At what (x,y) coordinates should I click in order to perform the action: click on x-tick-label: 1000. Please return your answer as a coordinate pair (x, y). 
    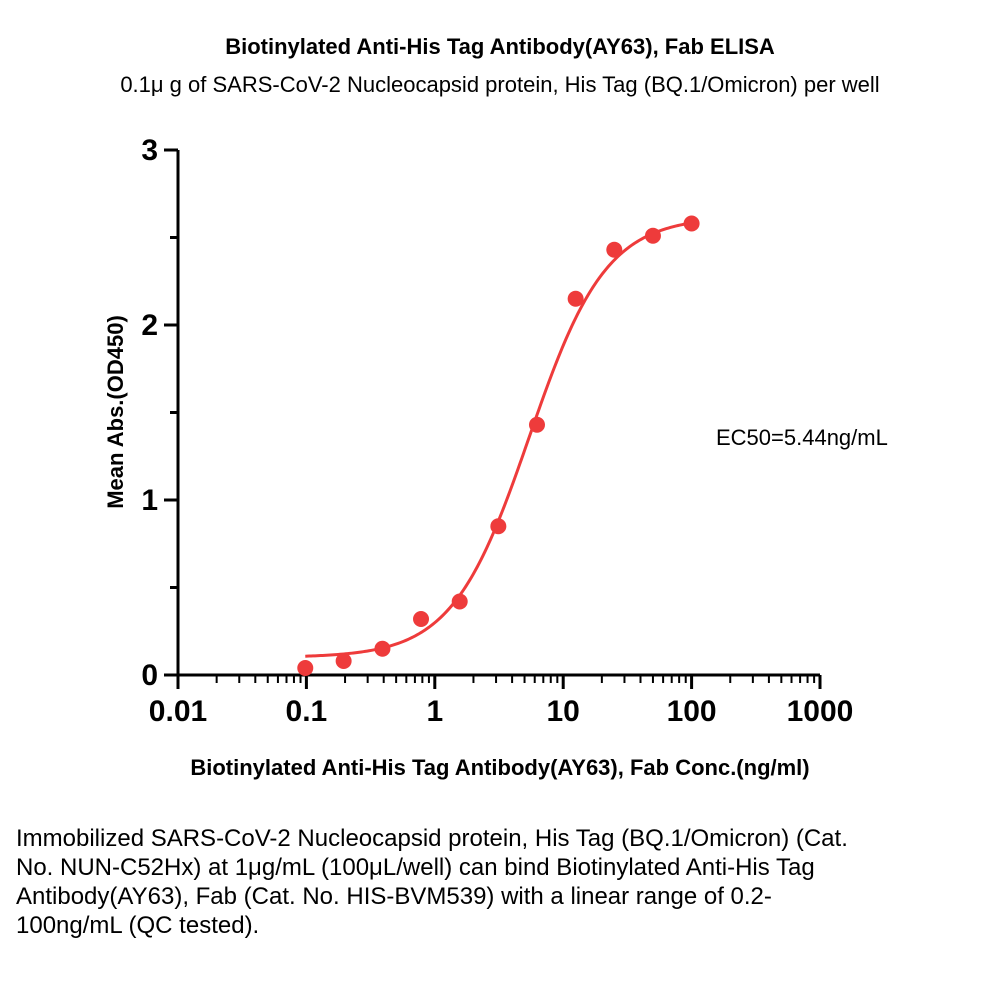
    Looking at the image, I should click on (820, 711).